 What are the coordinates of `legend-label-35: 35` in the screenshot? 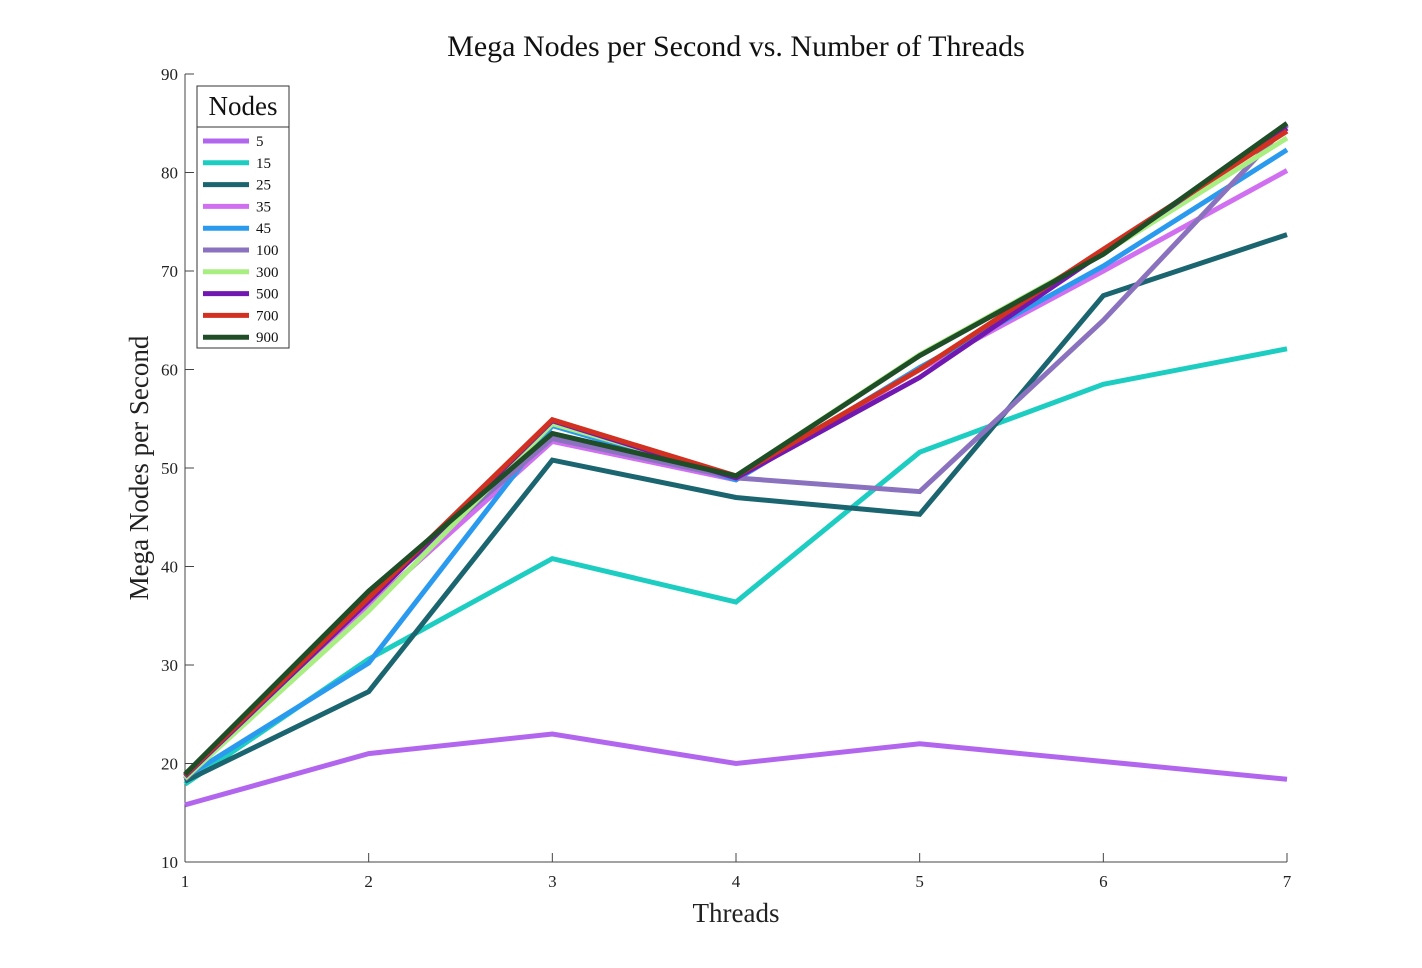 It's located at (263, 207).